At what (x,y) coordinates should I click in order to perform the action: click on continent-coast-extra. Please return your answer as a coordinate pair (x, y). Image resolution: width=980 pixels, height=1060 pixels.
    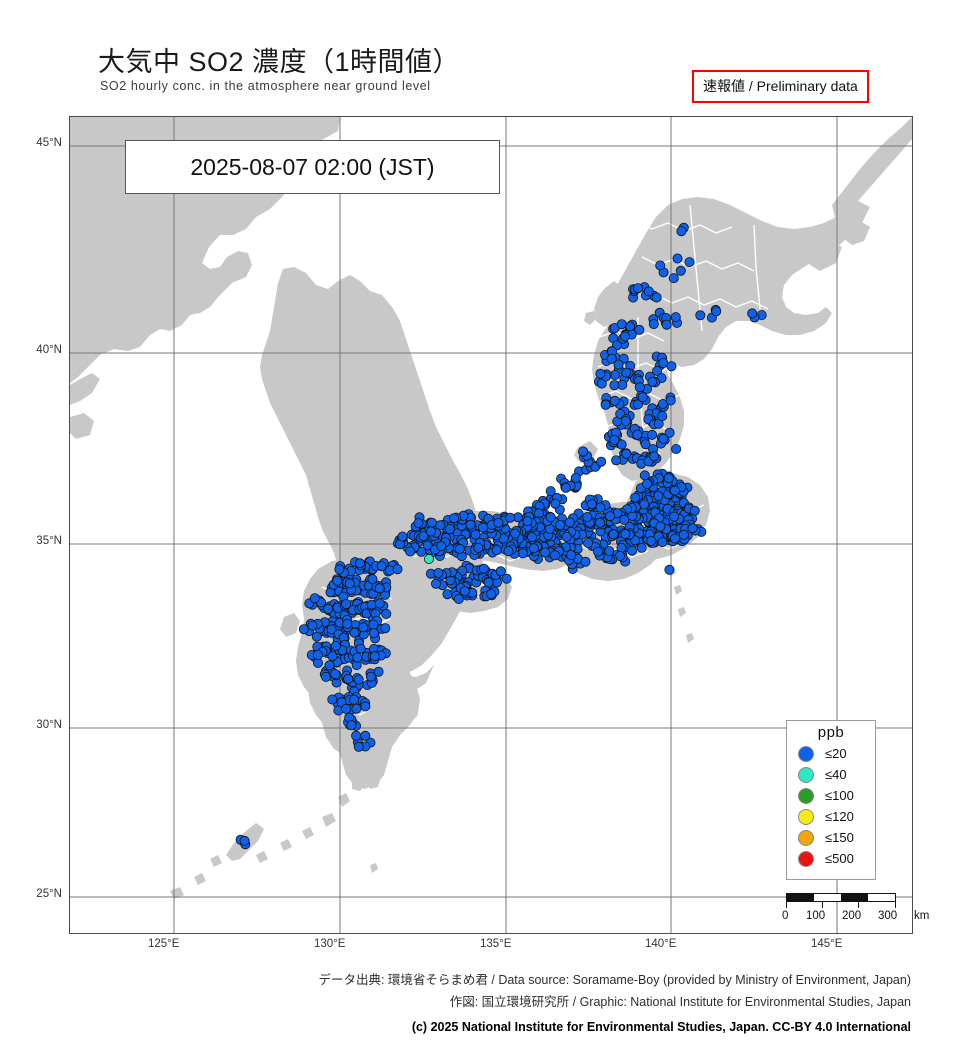
    Looking at the image, I should click on (85, 389).